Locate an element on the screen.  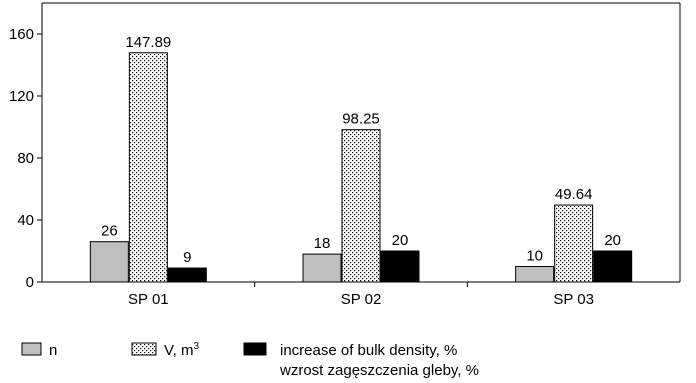
data-label: 26 is located at coordinates (109, 231).